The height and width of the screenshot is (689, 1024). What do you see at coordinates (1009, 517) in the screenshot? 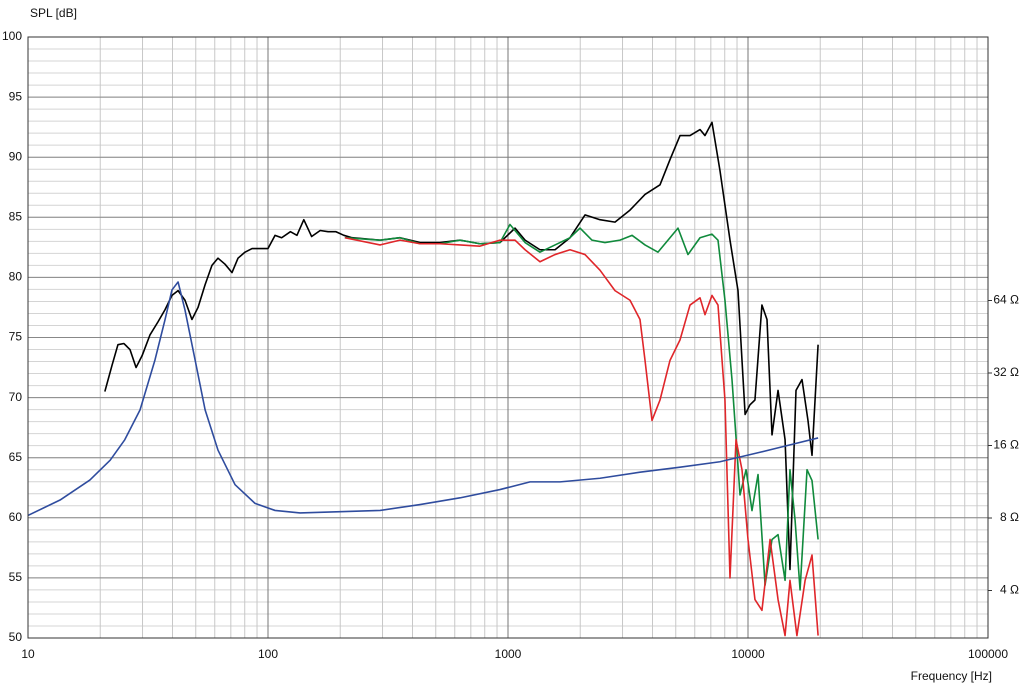
I see `y2-tick-label: 8 Ω` at bounding box center [1009, 517].